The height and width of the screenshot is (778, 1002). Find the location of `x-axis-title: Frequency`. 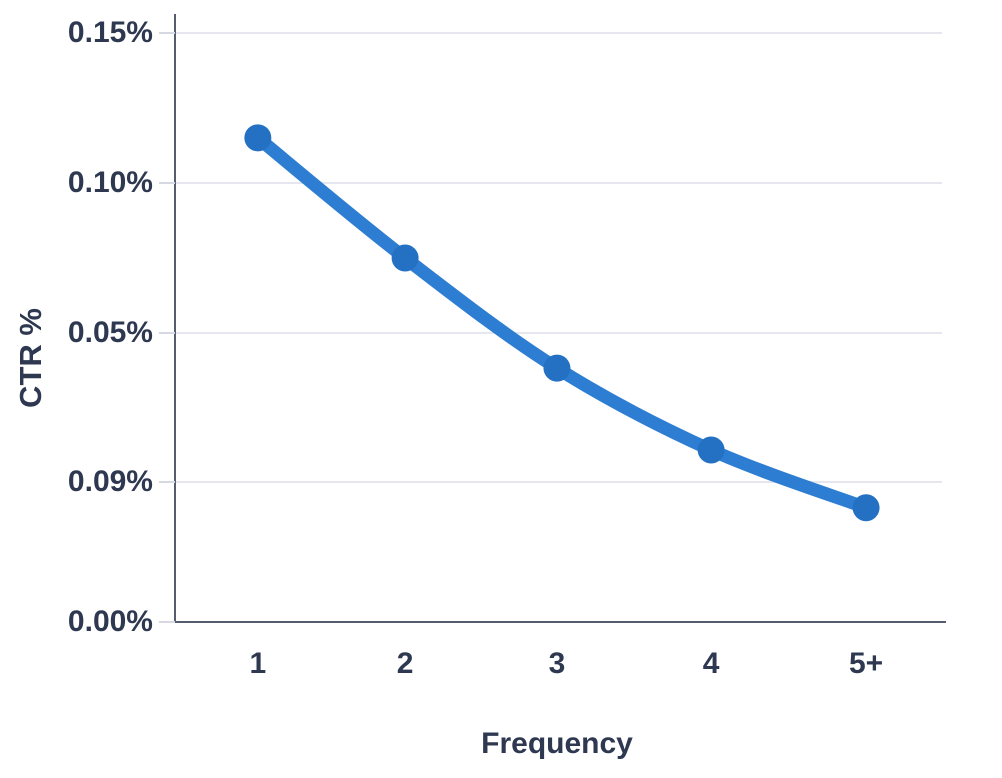

x-axis-title: Frequency is located at coordinates (557, 743).